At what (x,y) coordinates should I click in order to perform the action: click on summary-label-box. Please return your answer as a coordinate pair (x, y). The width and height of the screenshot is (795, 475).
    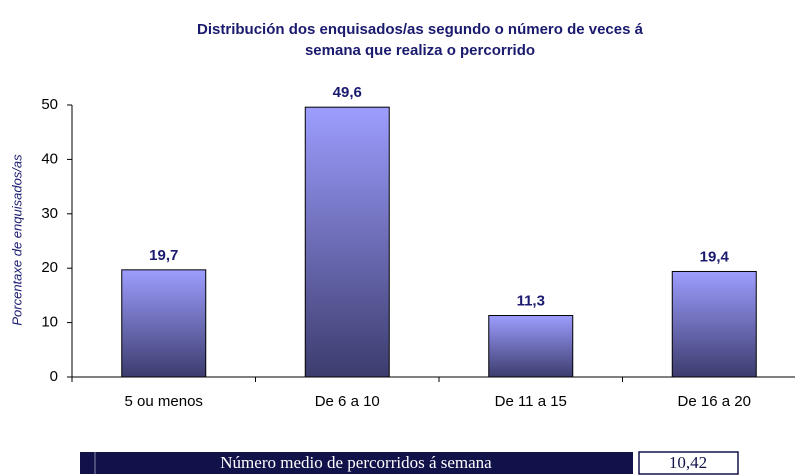
    Looking at the image, I should click on (356, 463).